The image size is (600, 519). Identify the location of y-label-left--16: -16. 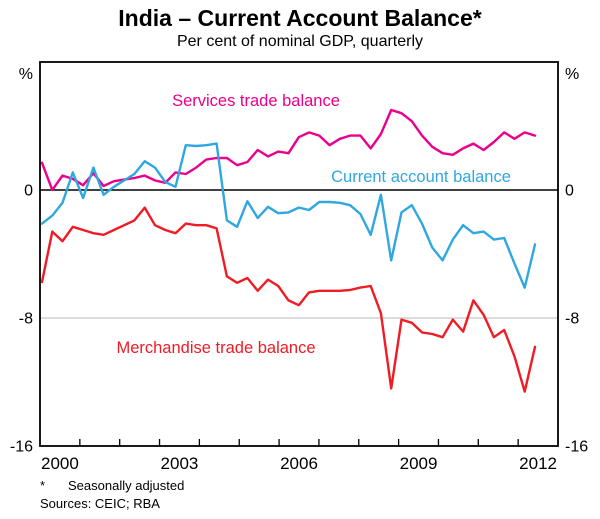
(21, 447).